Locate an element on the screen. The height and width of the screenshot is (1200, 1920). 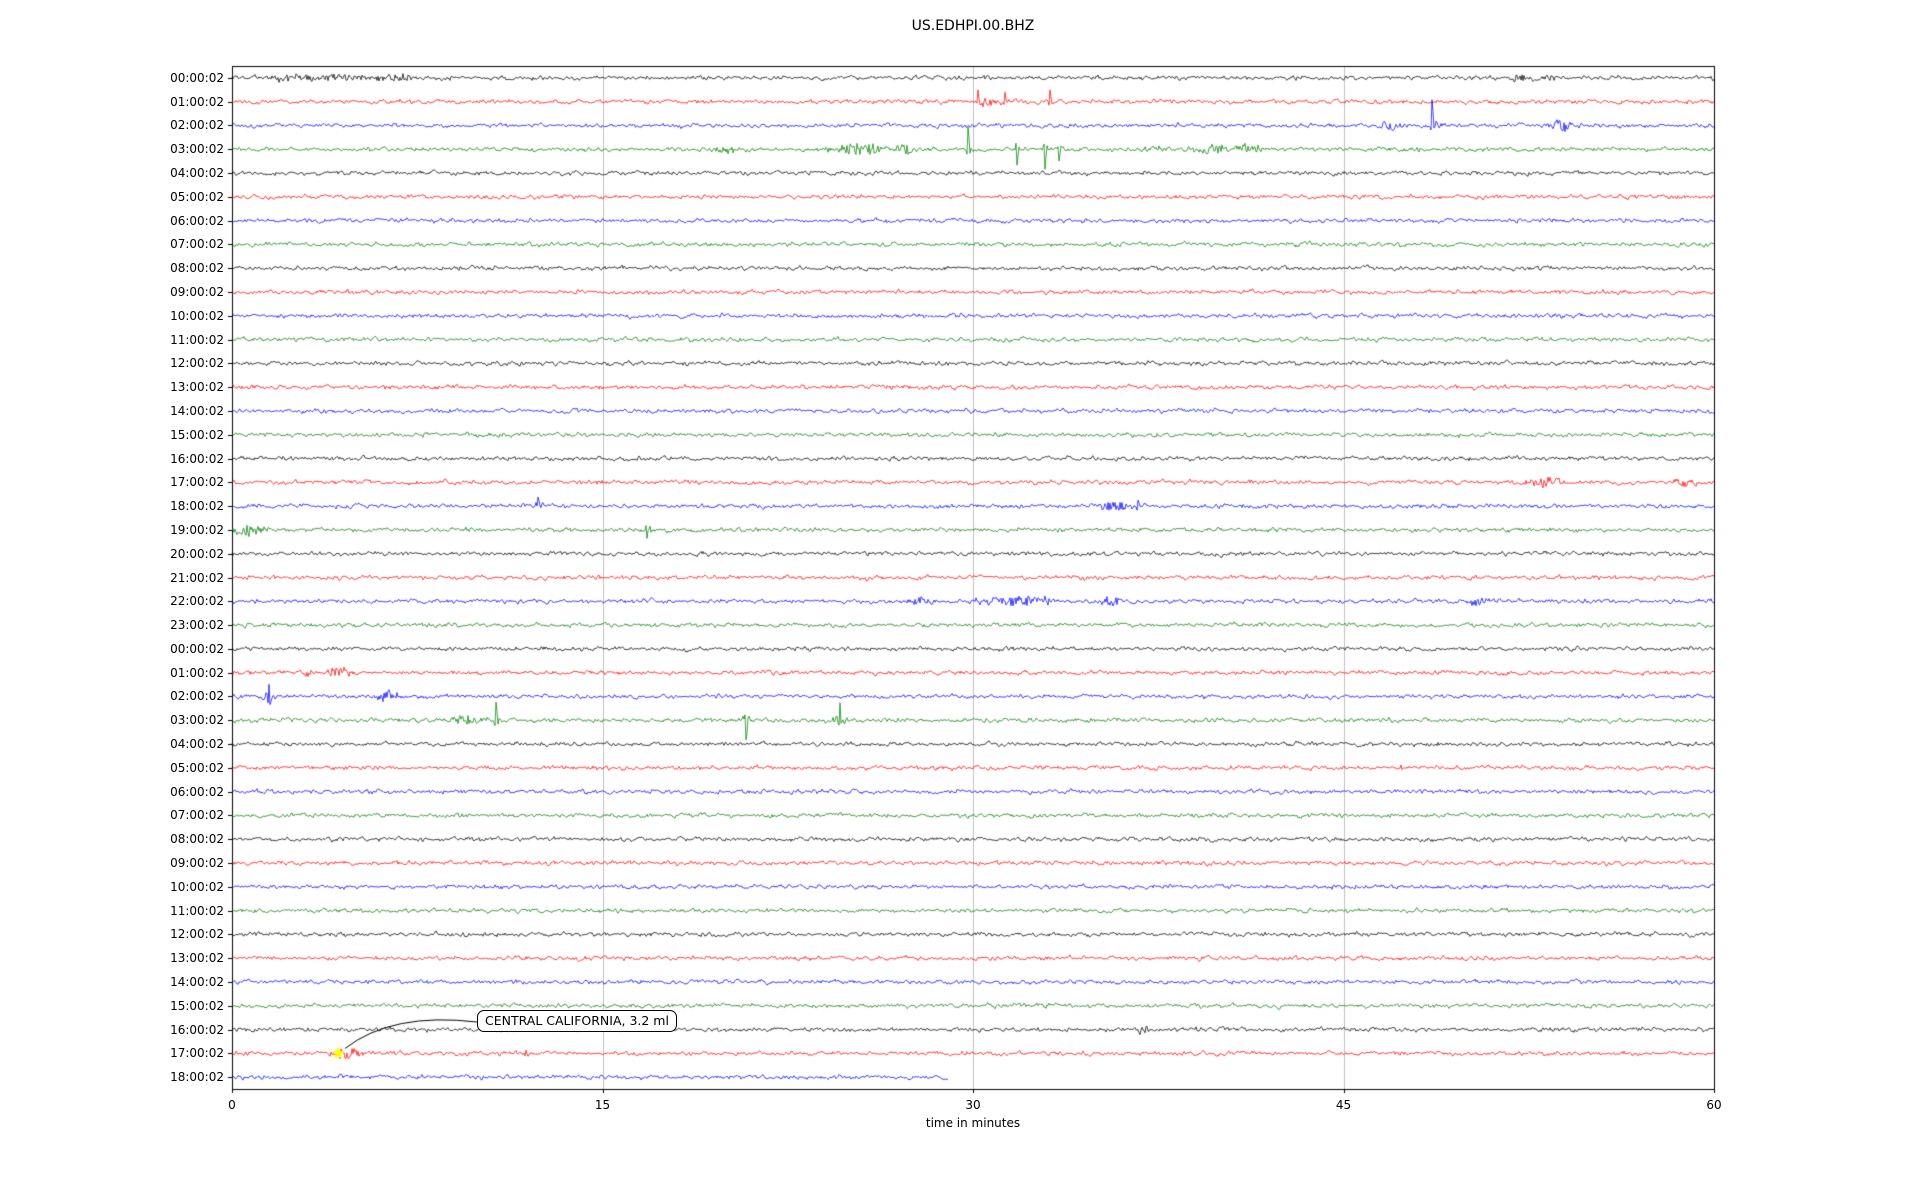
x-axis-tick-label: 60 is located at coordinates (1714, 1105).